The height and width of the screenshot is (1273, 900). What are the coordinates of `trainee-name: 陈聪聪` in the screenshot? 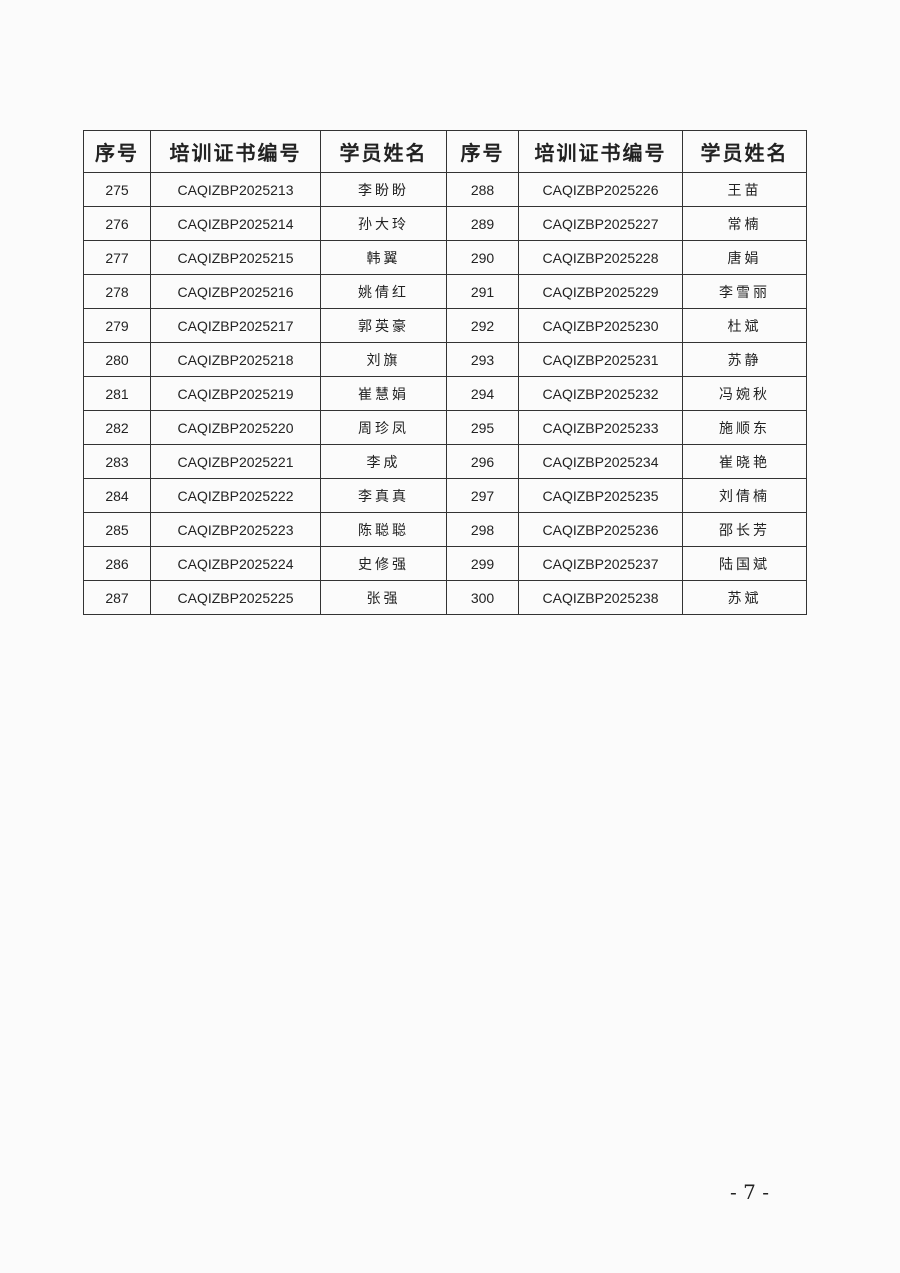 It's located at (383, 529).